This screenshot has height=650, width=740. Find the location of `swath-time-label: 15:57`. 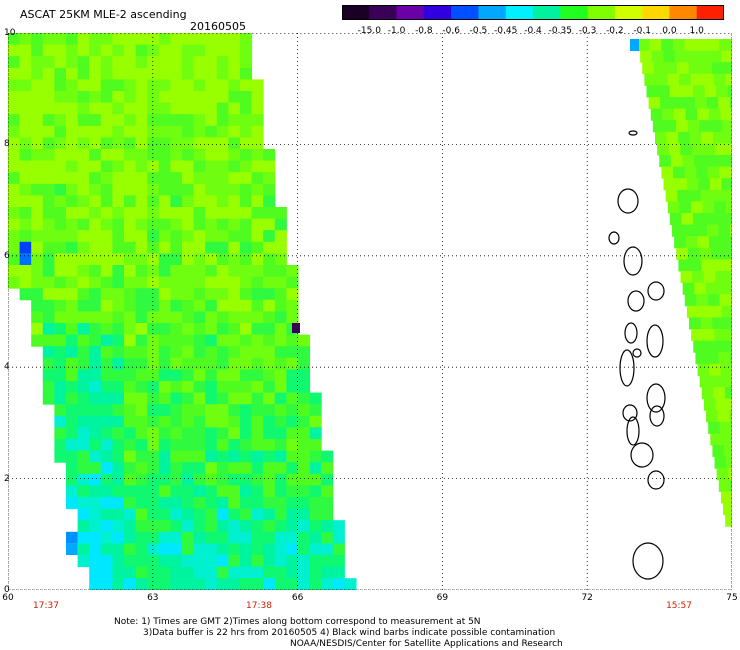

swath-time-label: 15:57 is located at coordinates (679, 606).